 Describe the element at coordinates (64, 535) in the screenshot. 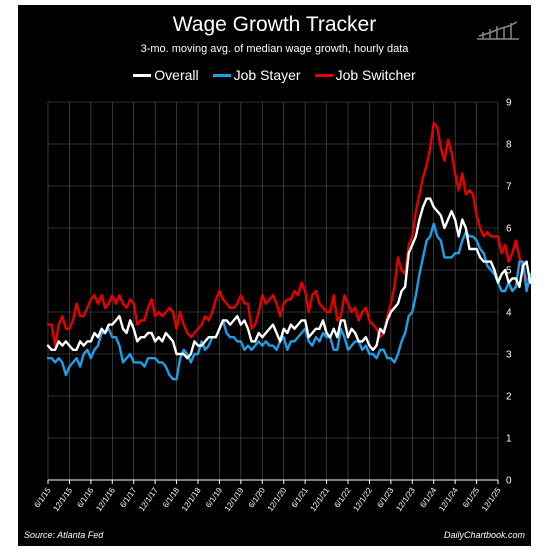

I see `source-note: Source: Atlanta Fed` at that location.